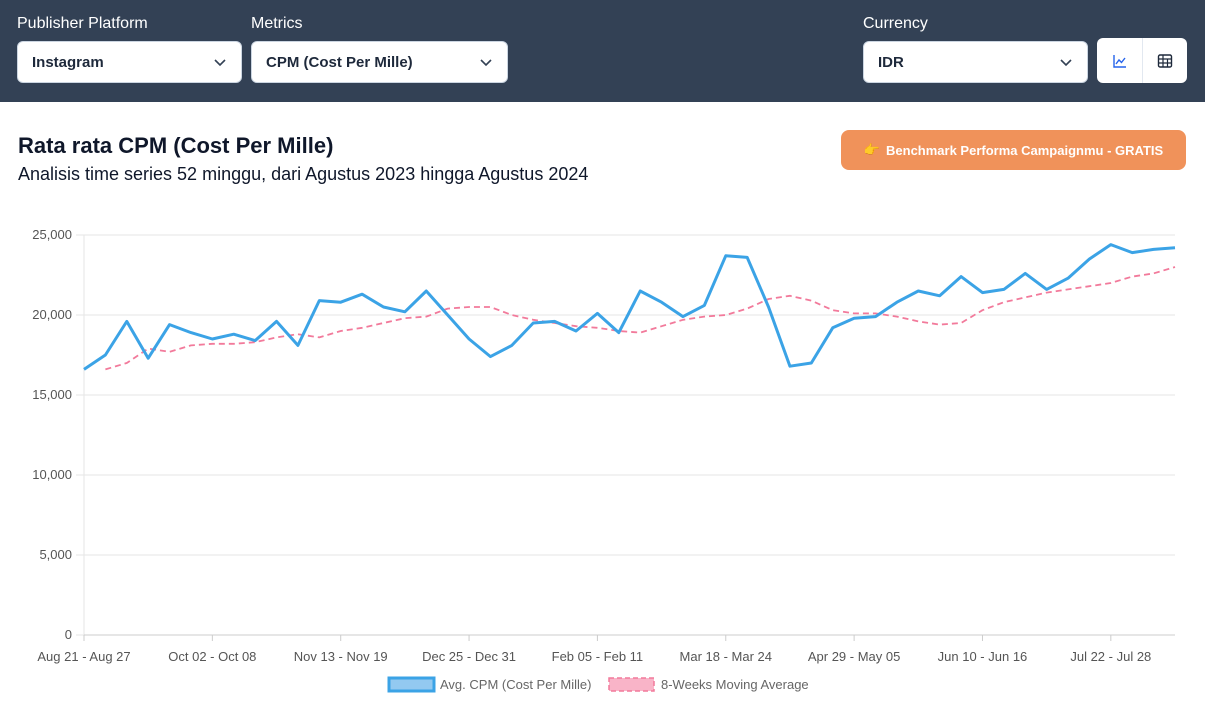  What do you see at coordinates (52, 234) in the screenshot?
I see `y-tick-label: 25,000` at bounding box center [52, 234].